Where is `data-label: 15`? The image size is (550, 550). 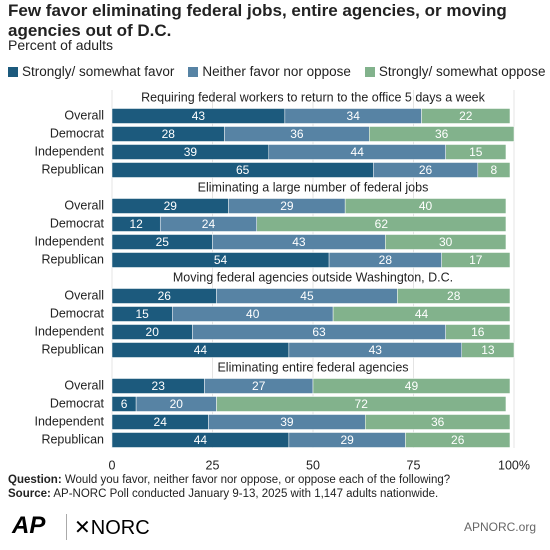 data-label: 15 is located at coordinates (476, 152).